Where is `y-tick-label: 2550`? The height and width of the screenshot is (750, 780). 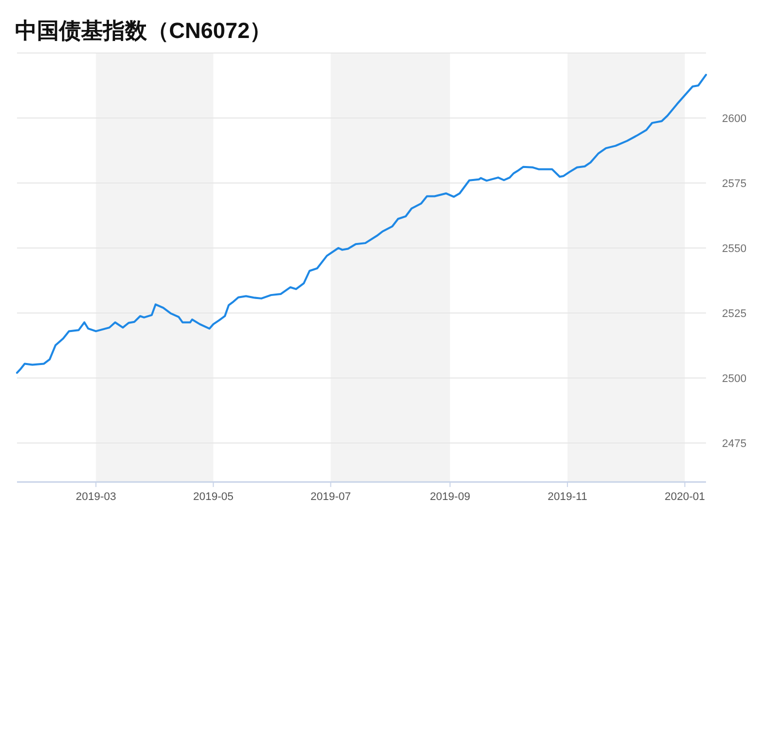
y-tick-label: 2550 is located at coordinates (734, 249).